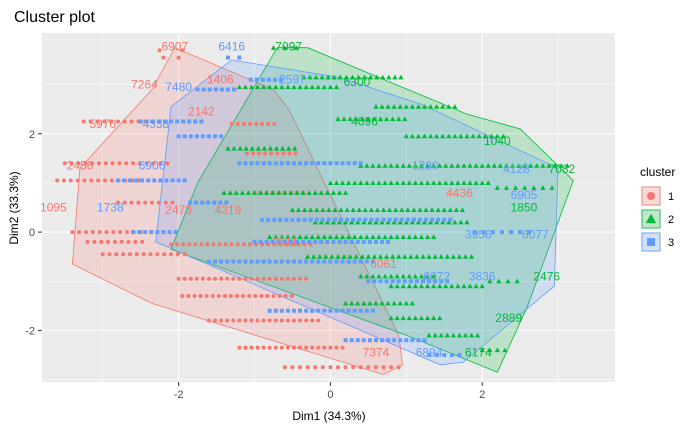  What do you see at coordinates (80, 166) in the screenshot?
I see `point-label: 2456` at bounding box center [80, 166].